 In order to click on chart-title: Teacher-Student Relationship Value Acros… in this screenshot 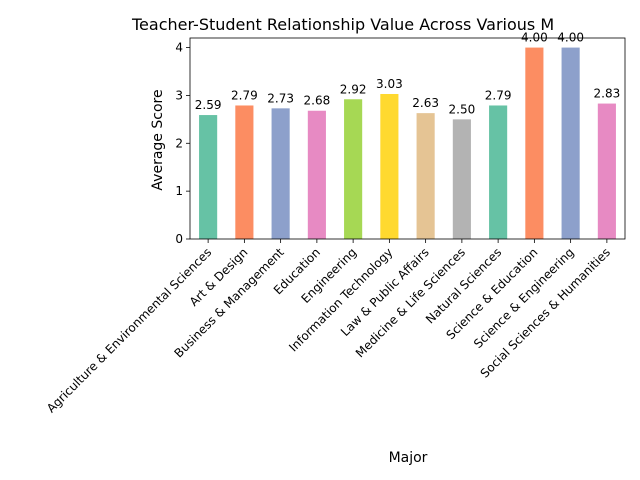, I will do `click(342, 24)`.